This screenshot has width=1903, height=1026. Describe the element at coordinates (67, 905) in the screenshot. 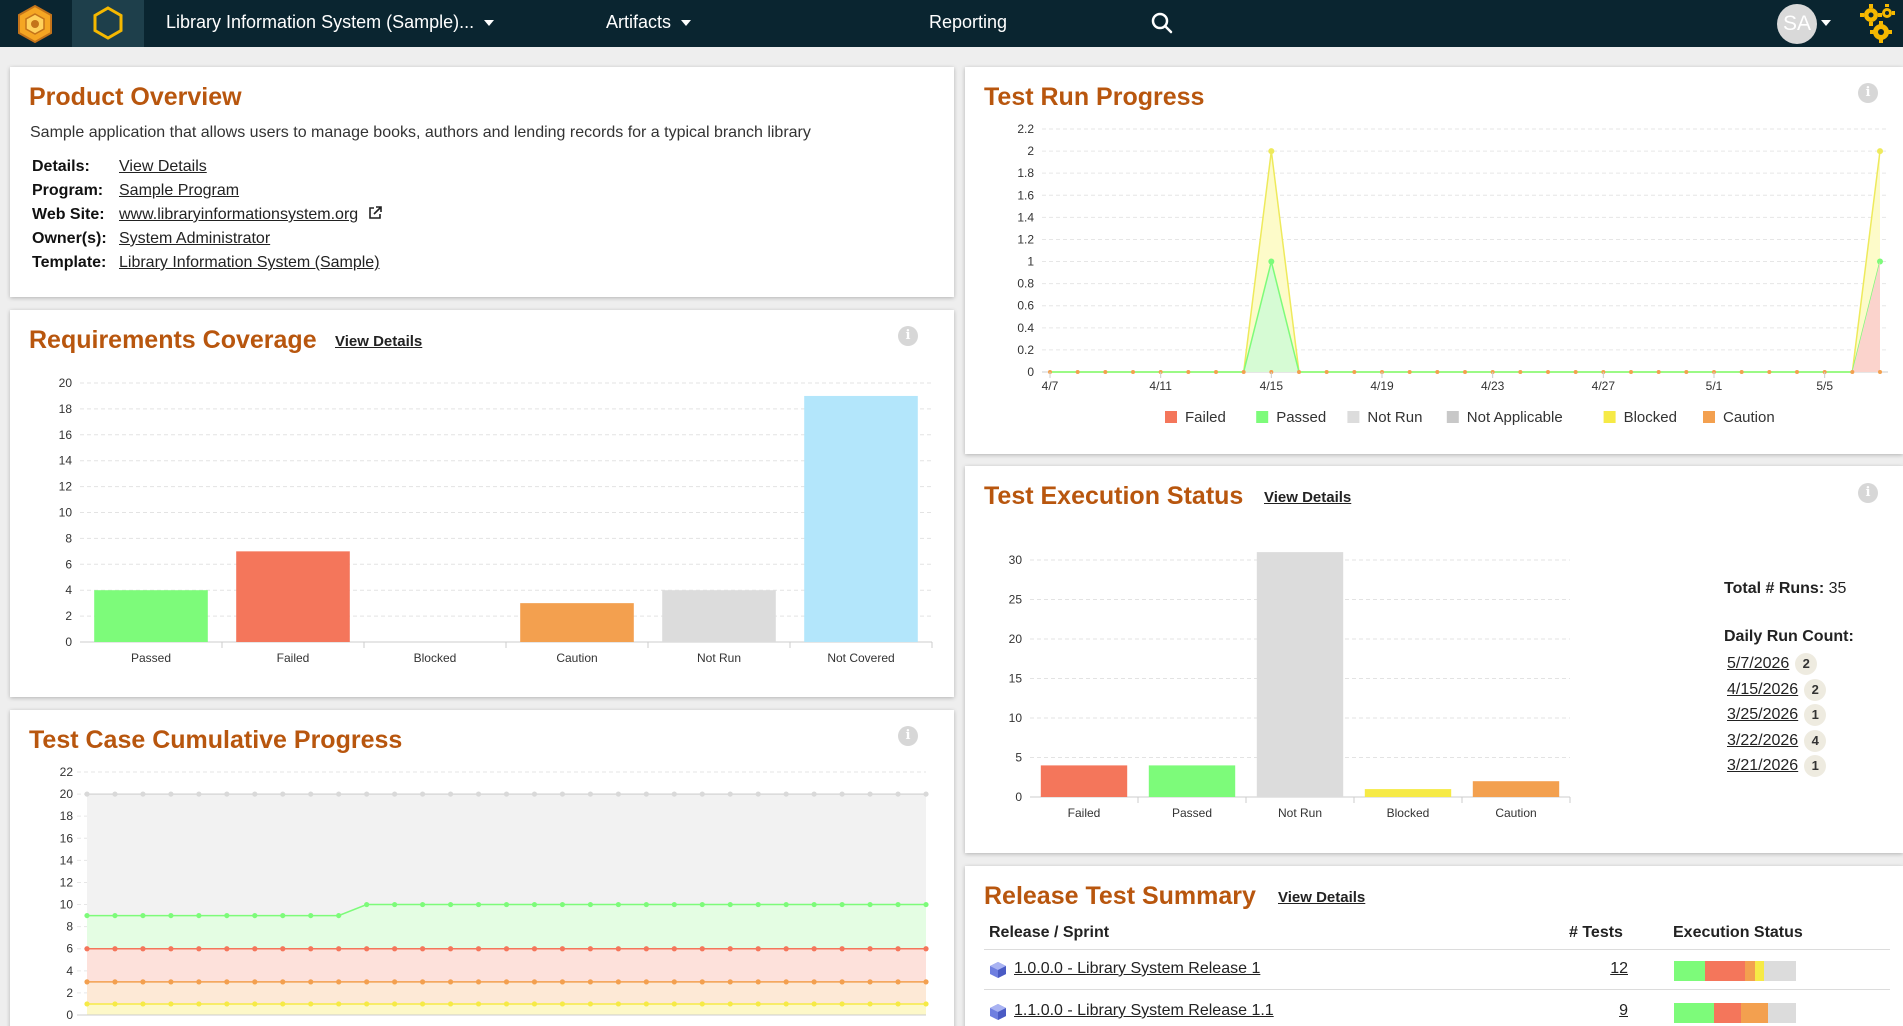

I see `y-tick-label: 10` at that location.